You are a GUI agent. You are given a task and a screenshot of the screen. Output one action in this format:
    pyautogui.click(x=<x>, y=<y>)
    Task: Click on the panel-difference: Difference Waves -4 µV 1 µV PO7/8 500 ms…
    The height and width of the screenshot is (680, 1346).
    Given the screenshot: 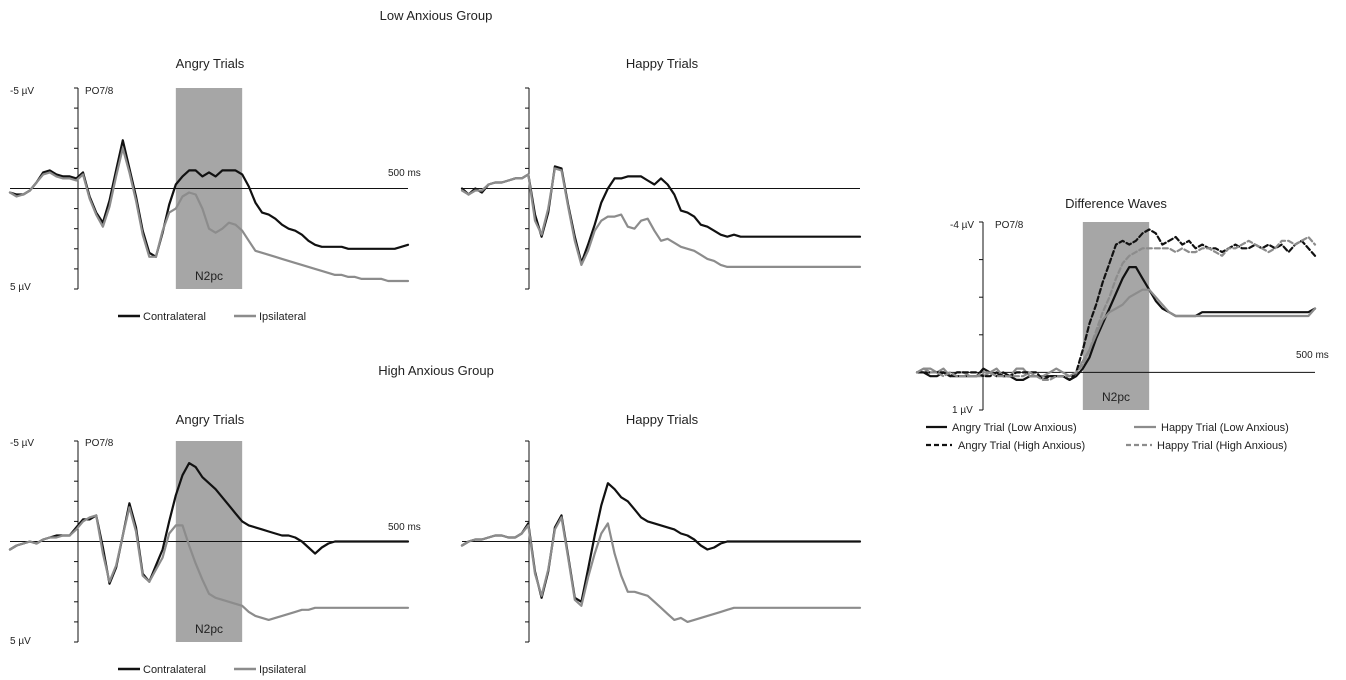 What is the action you would take?
    pyautogui.click(x=1122, y=306)
    